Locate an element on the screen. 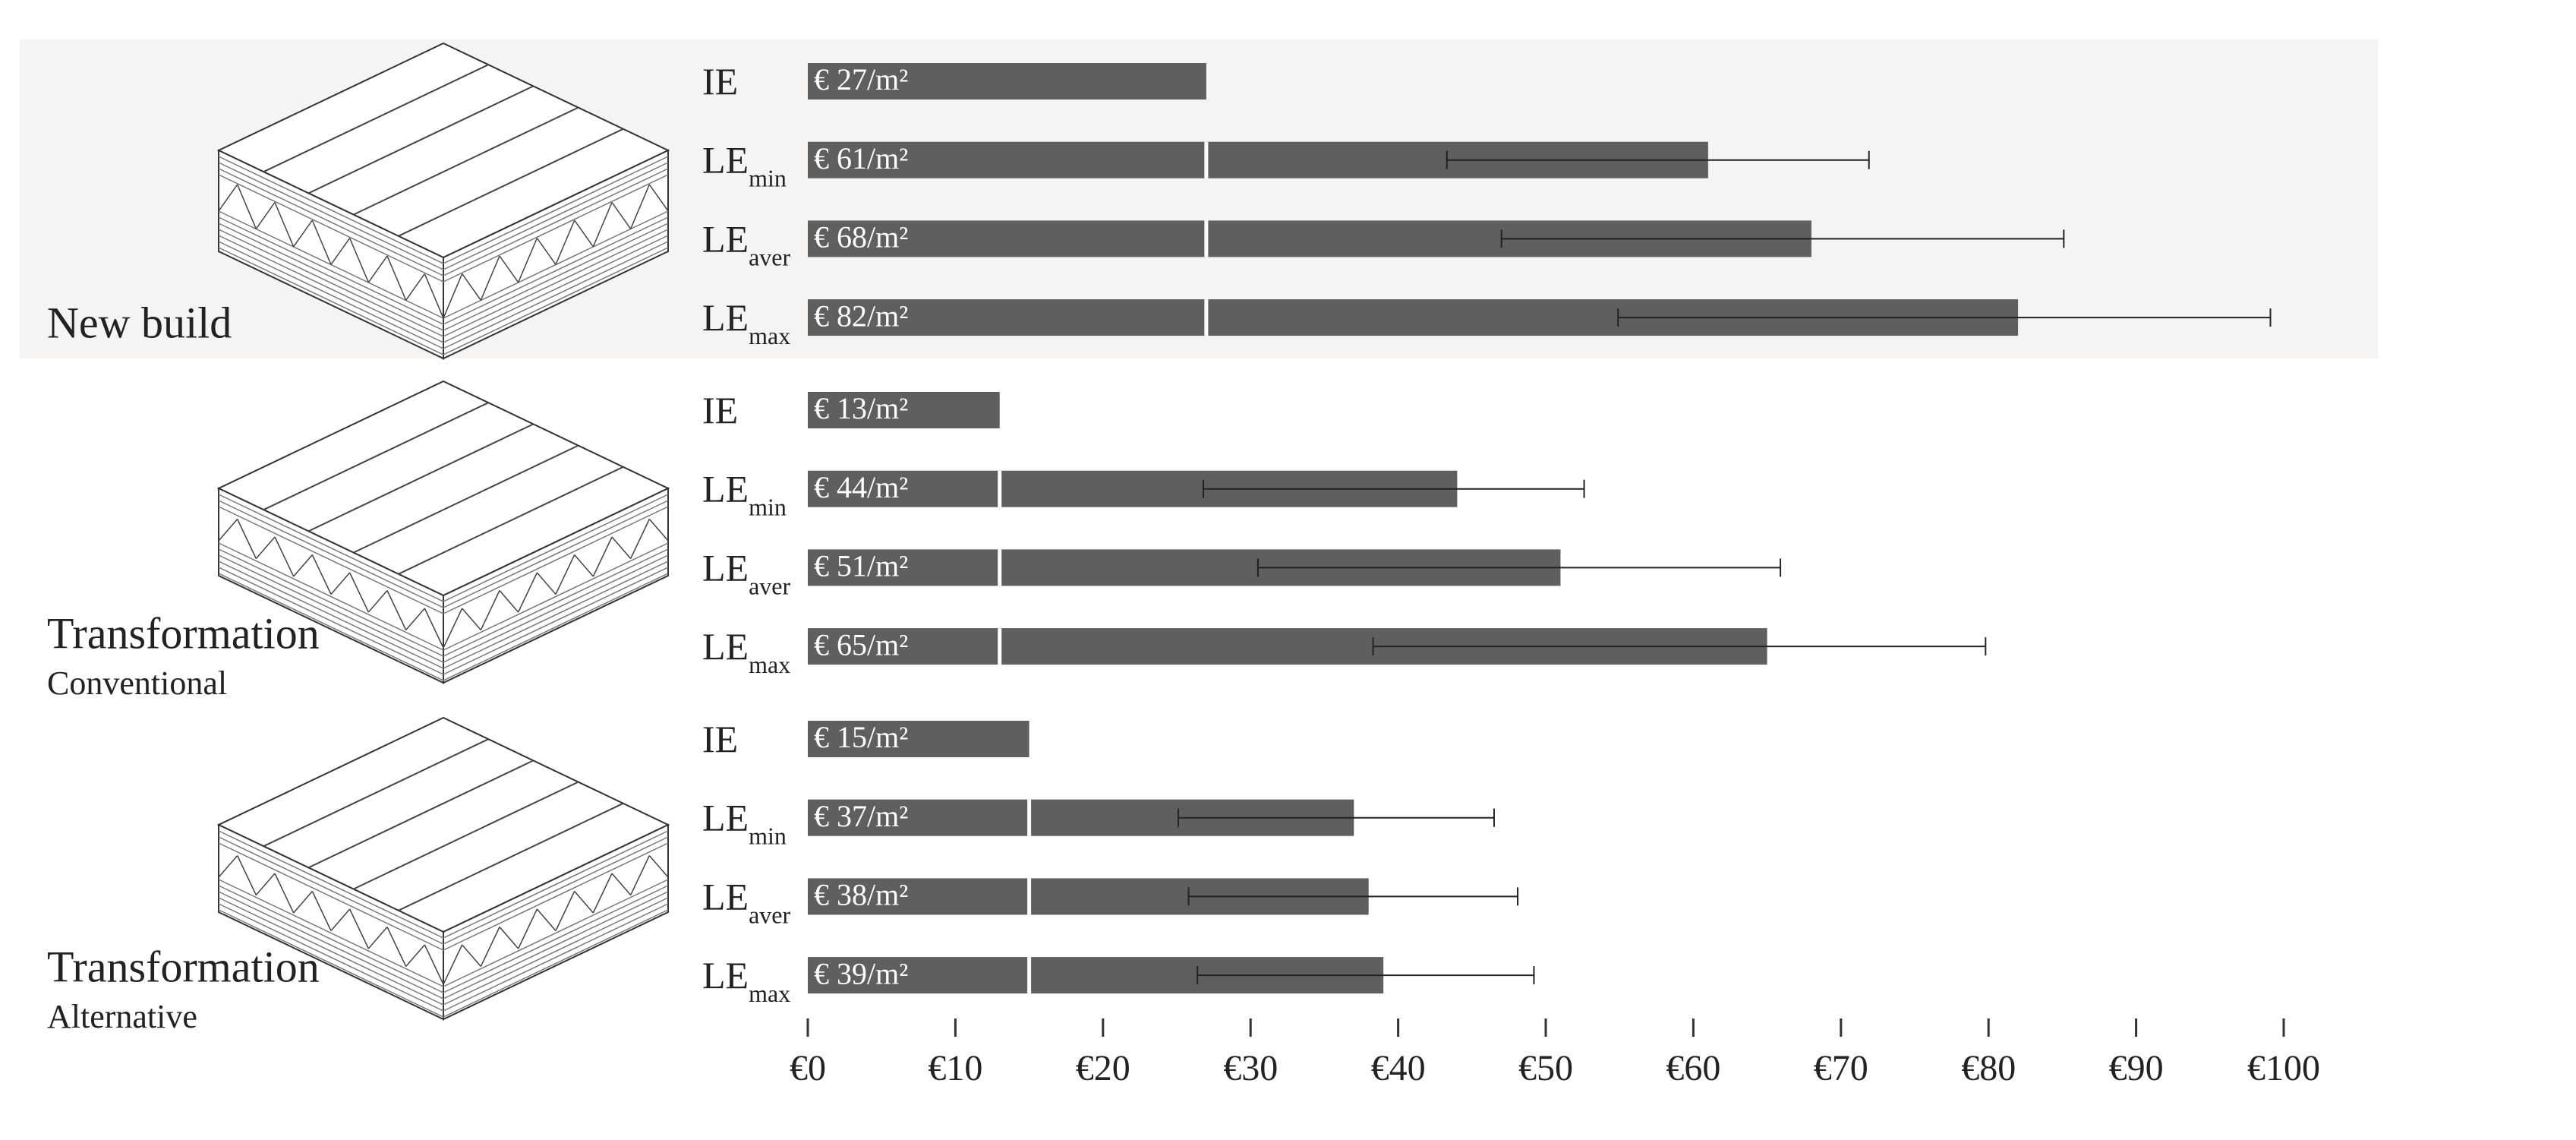 This screenshot has width=2576, height=1140. value-label: € 44/m² is located at coordinates (861, 487).